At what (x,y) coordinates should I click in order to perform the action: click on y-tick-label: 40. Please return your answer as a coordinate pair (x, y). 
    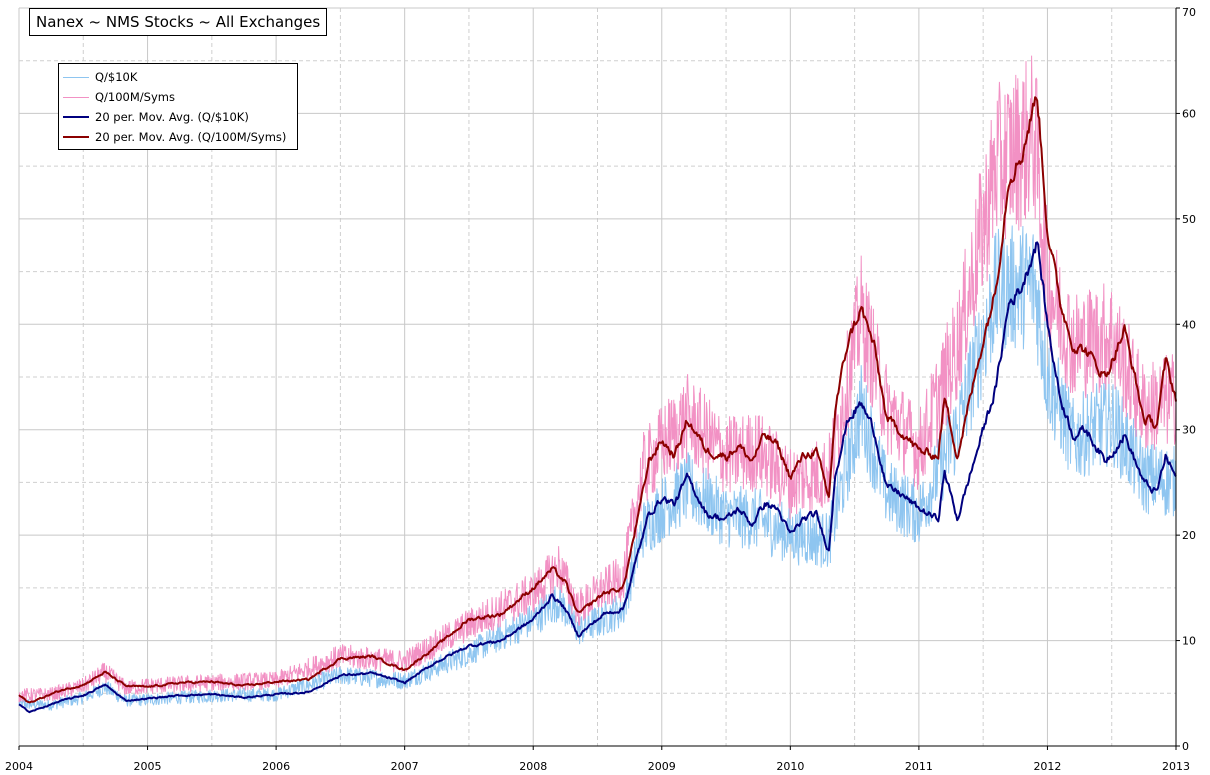
    Looking at the image, I should click on (1189, 324).